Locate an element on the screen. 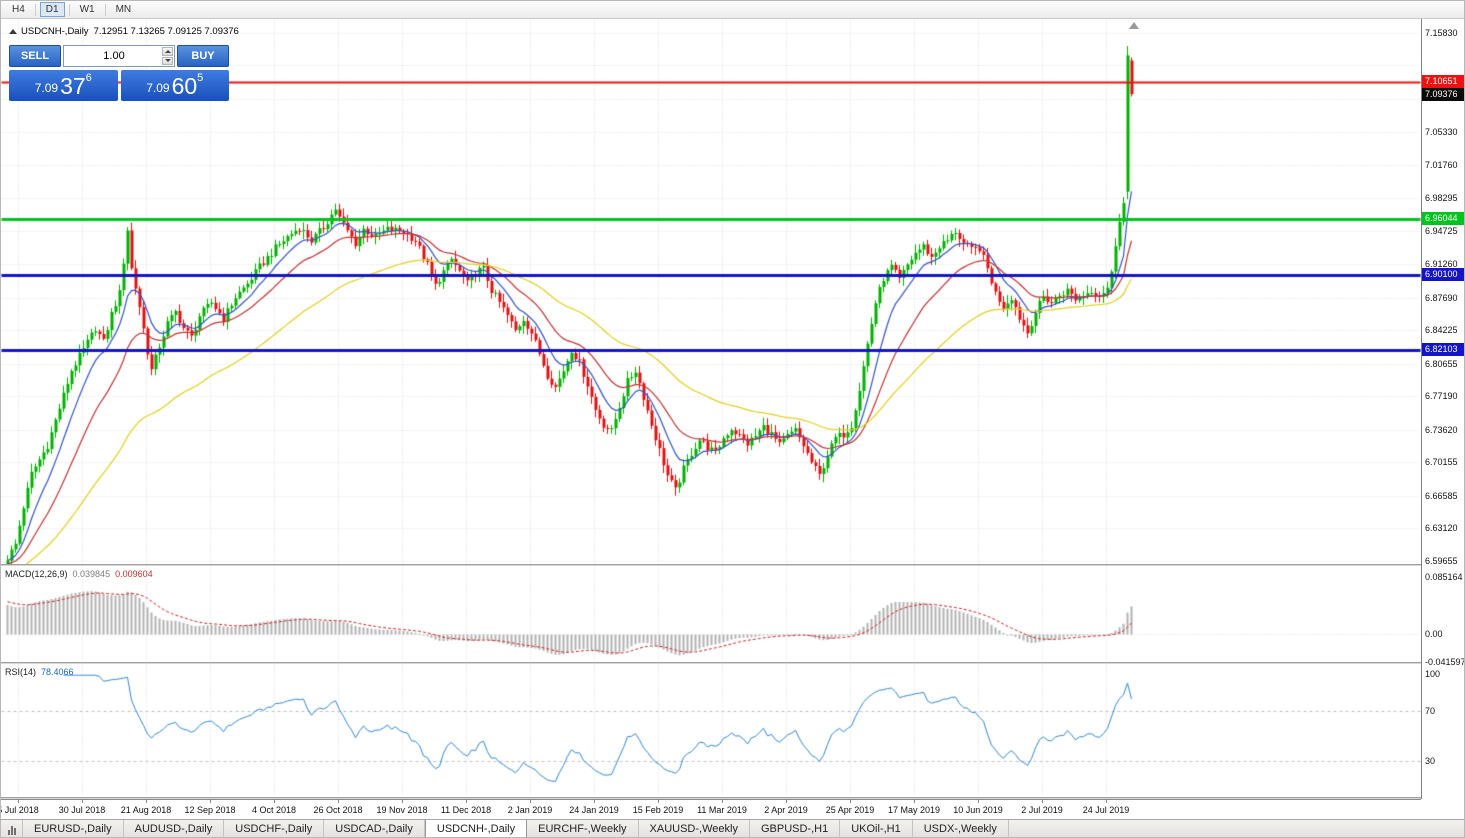 This screenshot has width=1465, height=838. chart-symbol-label: USDCNH-,Daily is located at coordinates (55, 31).